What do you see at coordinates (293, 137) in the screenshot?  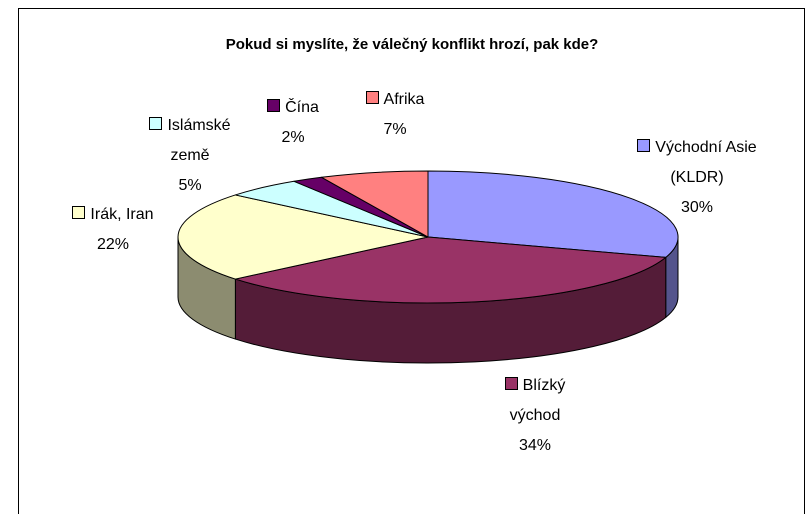 I see `label-value: 2%` at bounding box center [293, 137].